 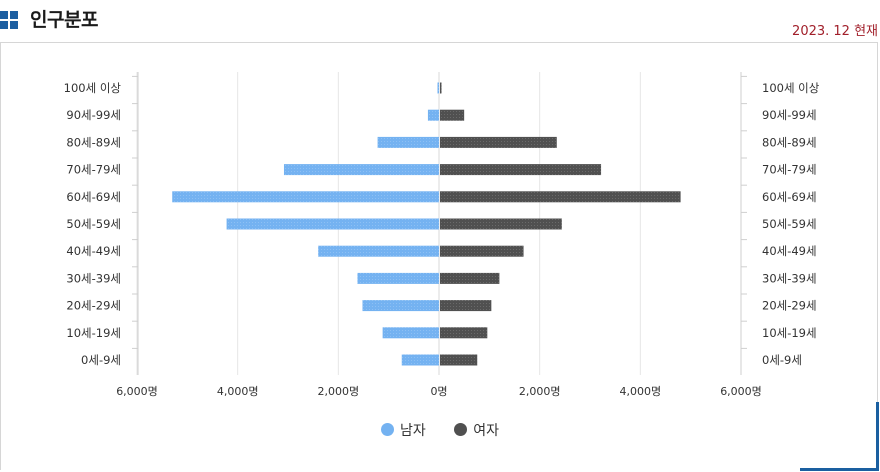 I want to click on page-title: 인구분포, so click(x=64, y=20).